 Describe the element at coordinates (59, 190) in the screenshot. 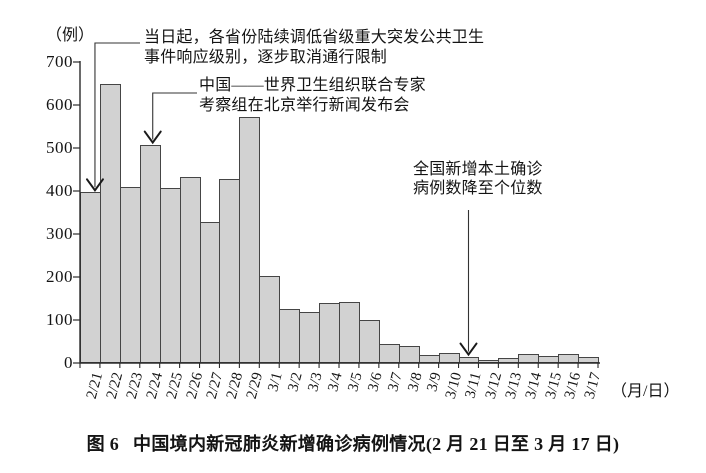

I see `y-tick-label: 400` at that location.